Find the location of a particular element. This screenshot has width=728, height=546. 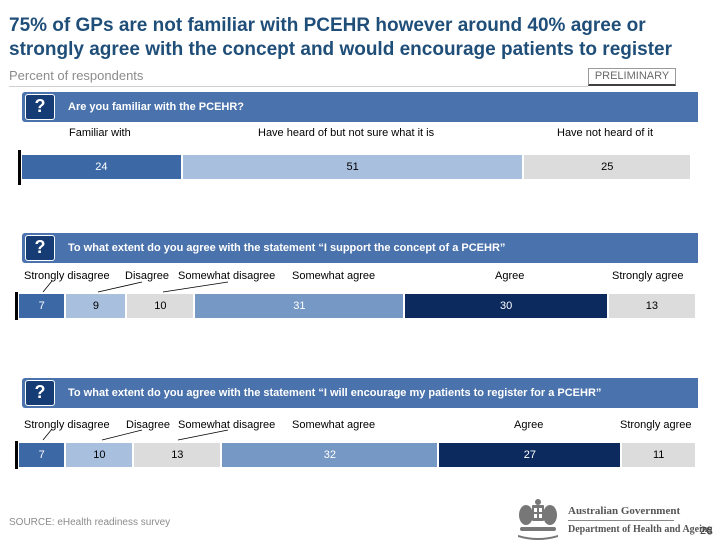

bar-segment: 25 is located at coordinates (608, 167).